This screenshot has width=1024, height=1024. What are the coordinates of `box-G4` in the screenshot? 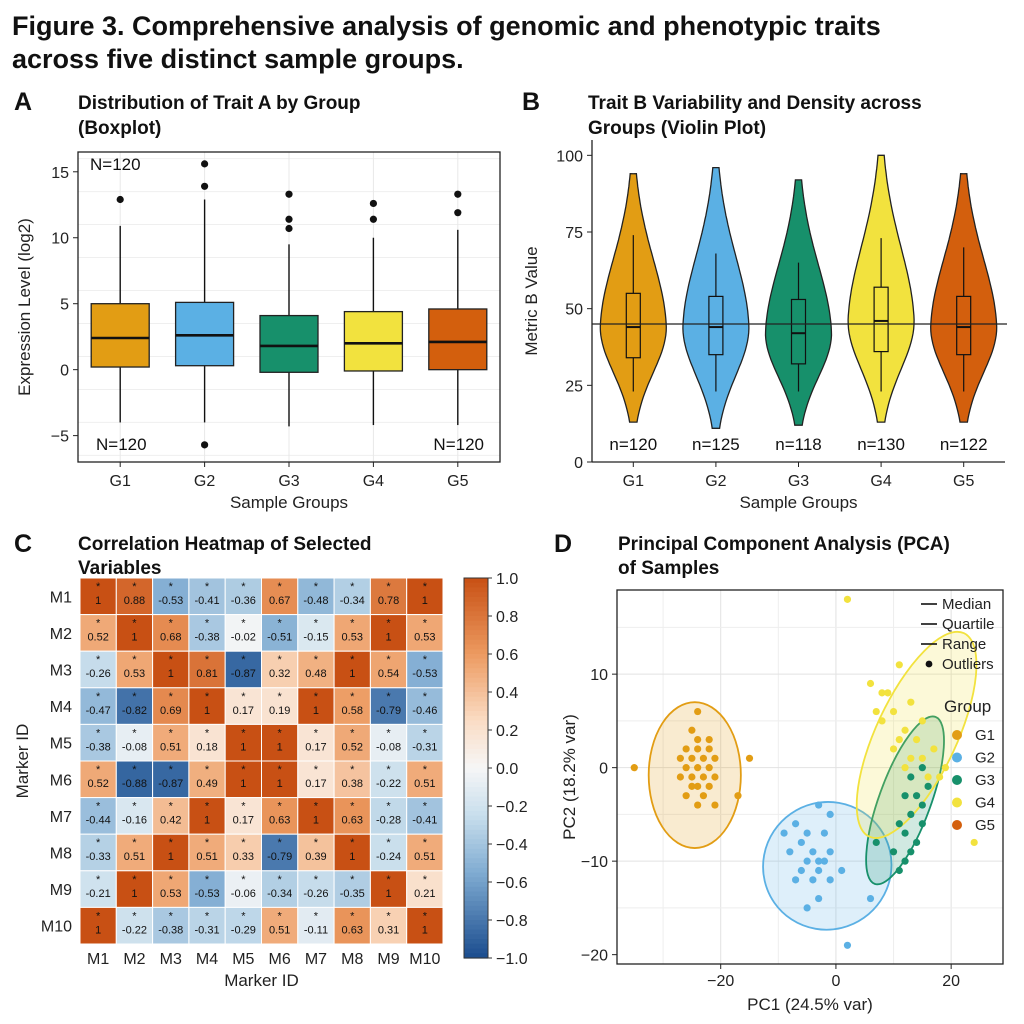 It's located at (373, 341).